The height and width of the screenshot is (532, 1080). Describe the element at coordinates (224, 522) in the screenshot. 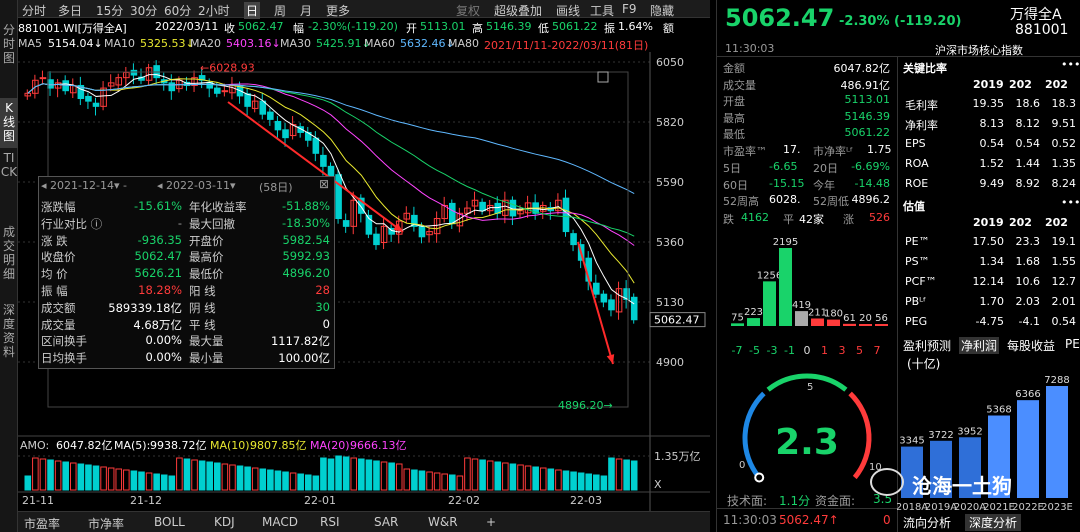

I see `indicator-tab-3: KDJ` at that location.